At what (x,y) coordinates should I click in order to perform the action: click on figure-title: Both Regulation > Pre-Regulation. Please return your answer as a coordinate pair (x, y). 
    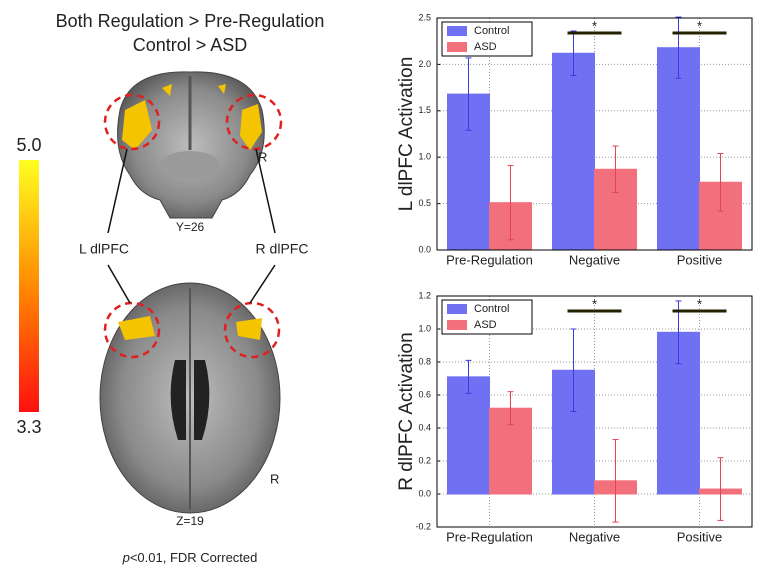
    Looking at the image, I should click on (190, 21).